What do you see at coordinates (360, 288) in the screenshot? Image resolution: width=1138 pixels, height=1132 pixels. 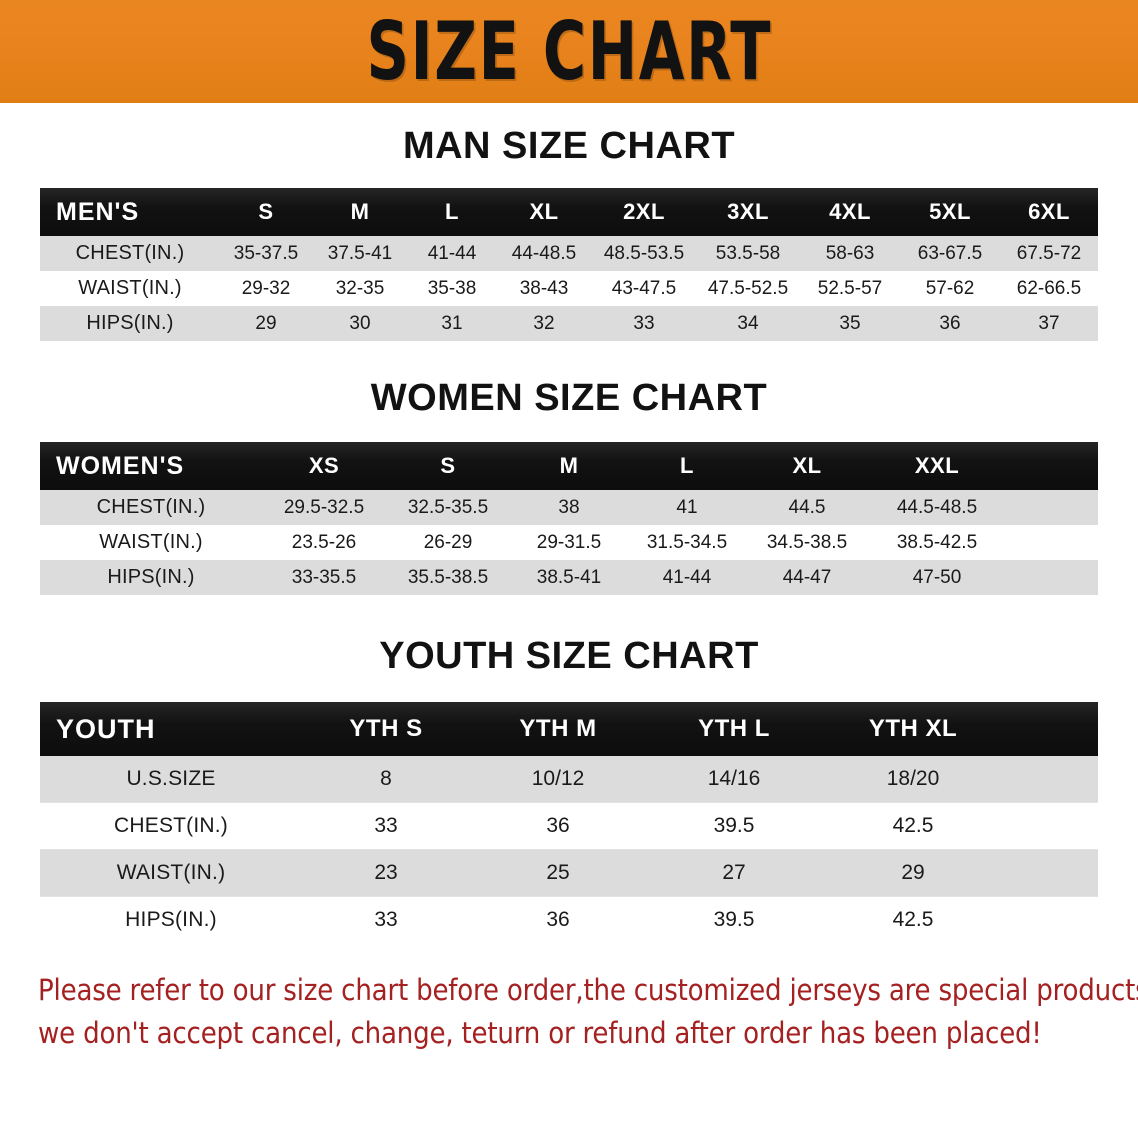 I see `man-waist-m: 32-35` at bounding box center [360, 288].